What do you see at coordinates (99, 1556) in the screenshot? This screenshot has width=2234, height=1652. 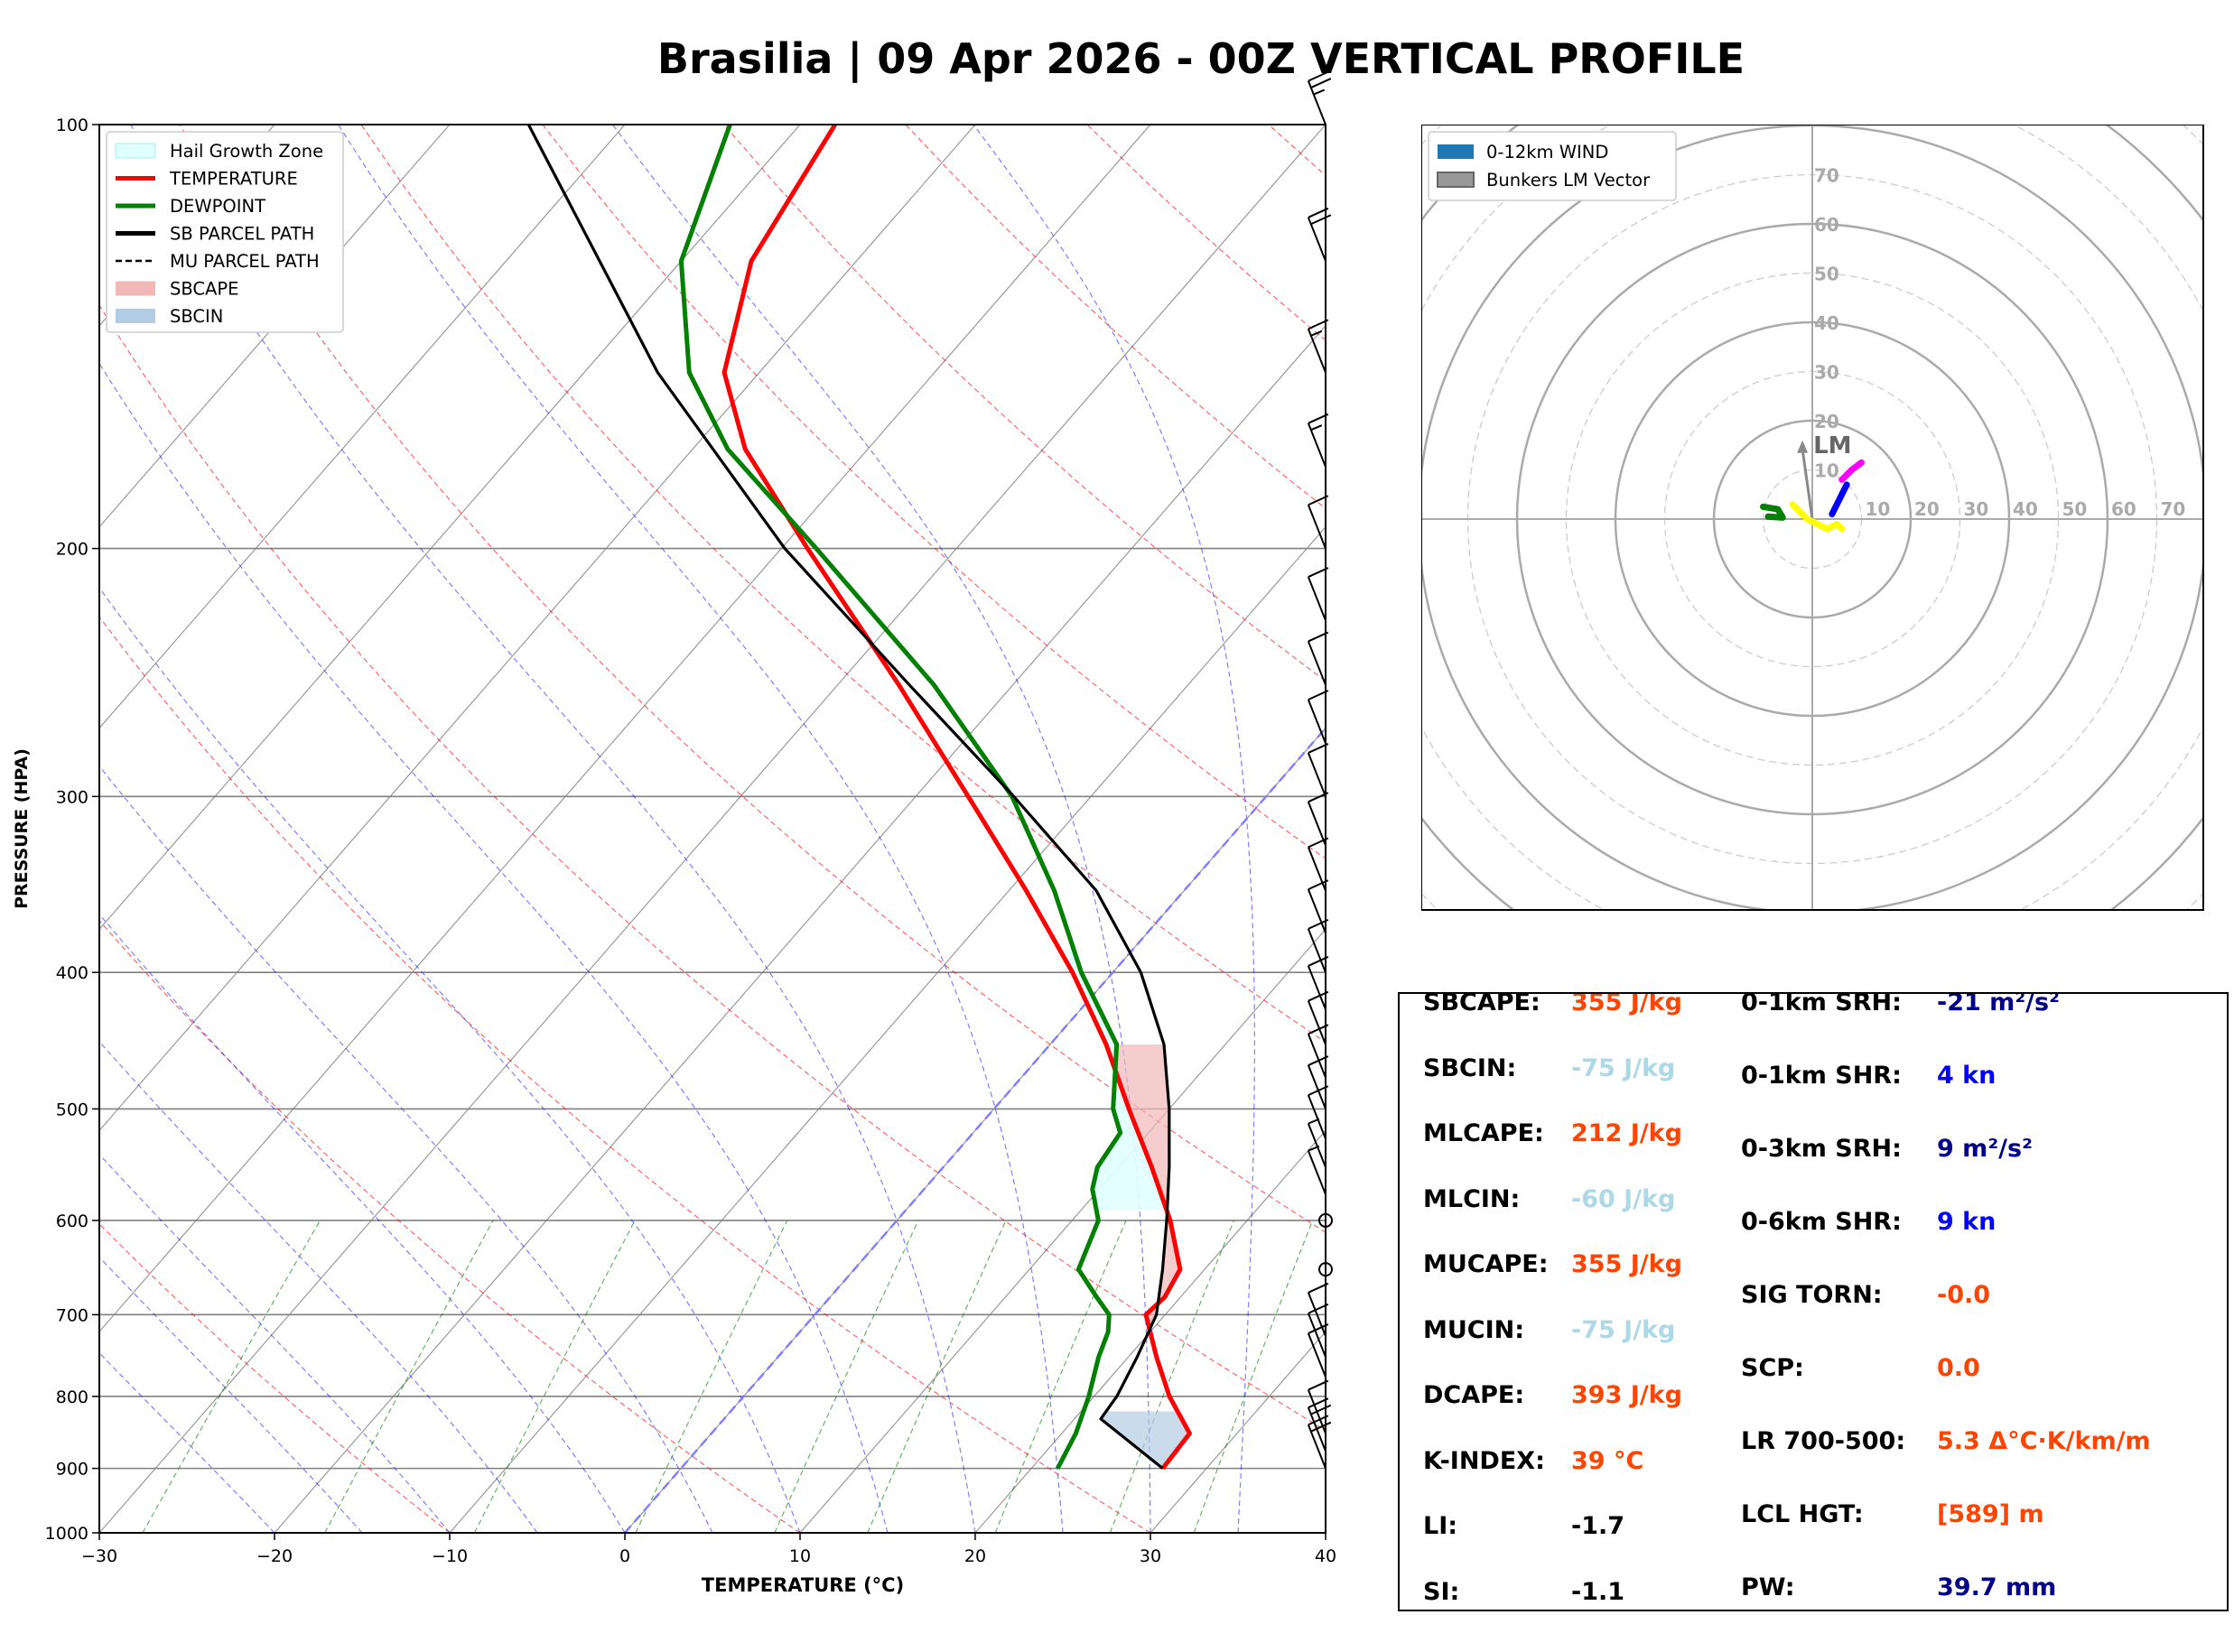 I see `x-tick-label: −30` at bounding box center [99, 1556].